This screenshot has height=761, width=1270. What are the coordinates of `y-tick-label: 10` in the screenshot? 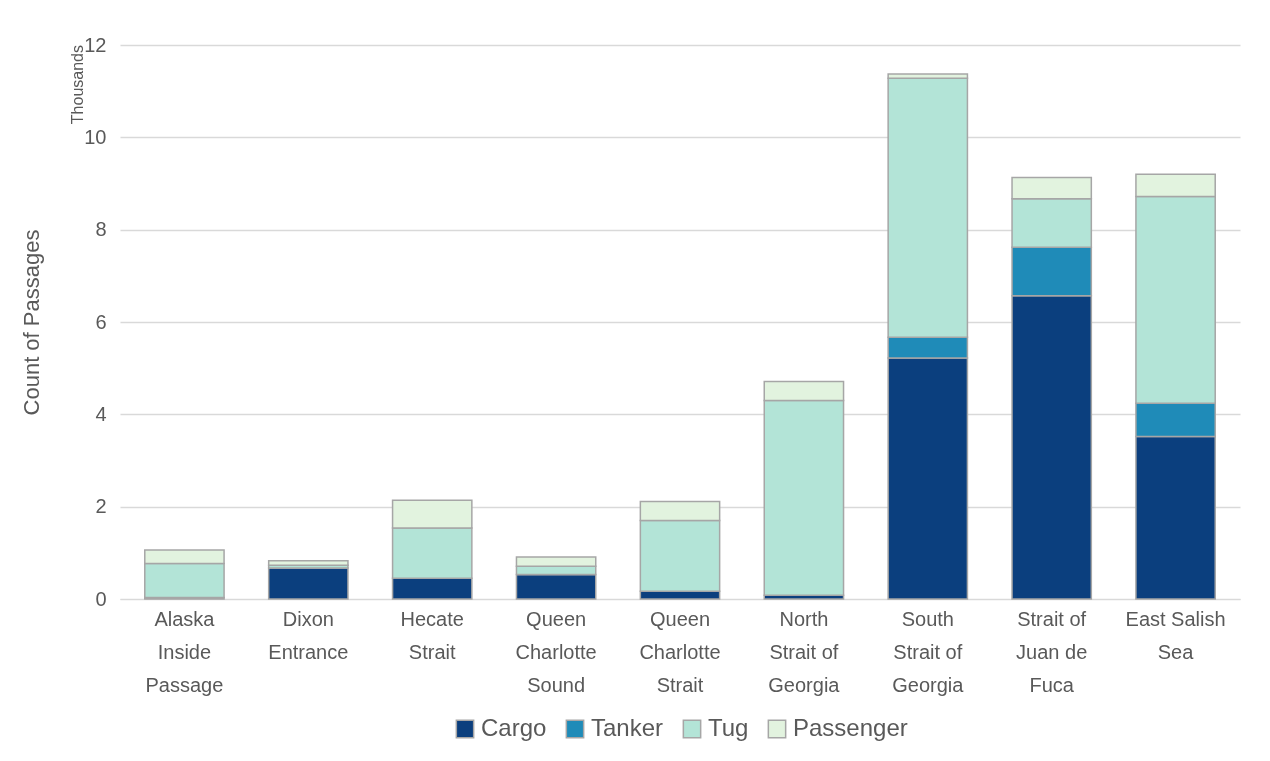 It's located at (95, 136).